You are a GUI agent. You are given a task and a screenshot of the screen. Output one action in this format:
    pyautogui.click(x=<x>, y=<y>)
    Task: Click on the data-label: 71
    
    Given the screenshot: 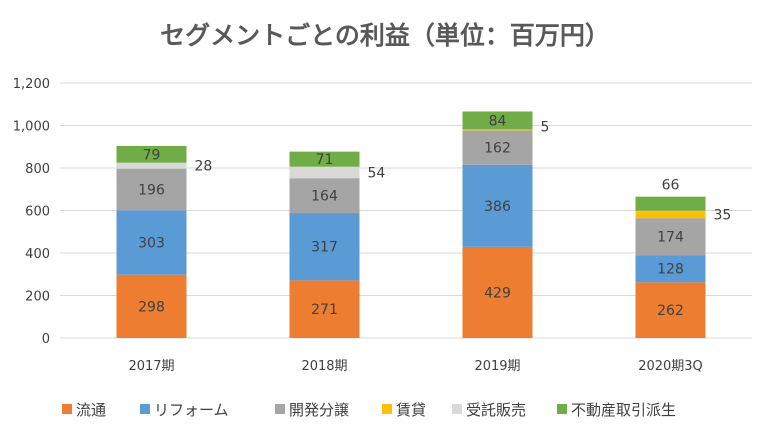 What is the action you would take?
    pyautogui.click(x=325, y=160)
    